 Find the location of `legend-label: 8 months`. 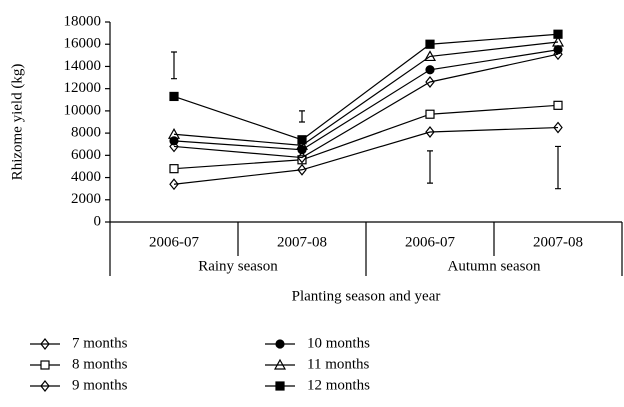

legend-label: 8 months is located at coordinates (100, 364).